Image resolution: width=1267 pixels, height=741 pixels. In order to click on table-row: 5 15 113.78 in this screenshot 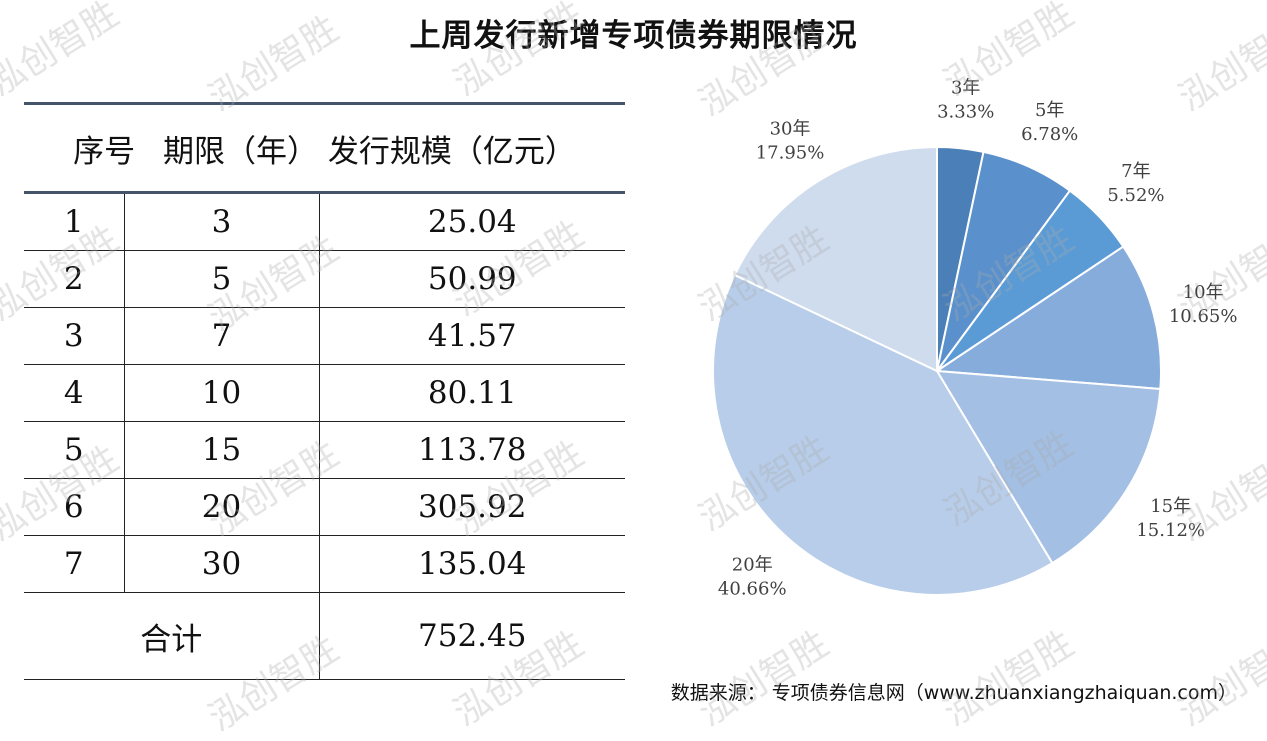, I will do `click(325, 450)`.